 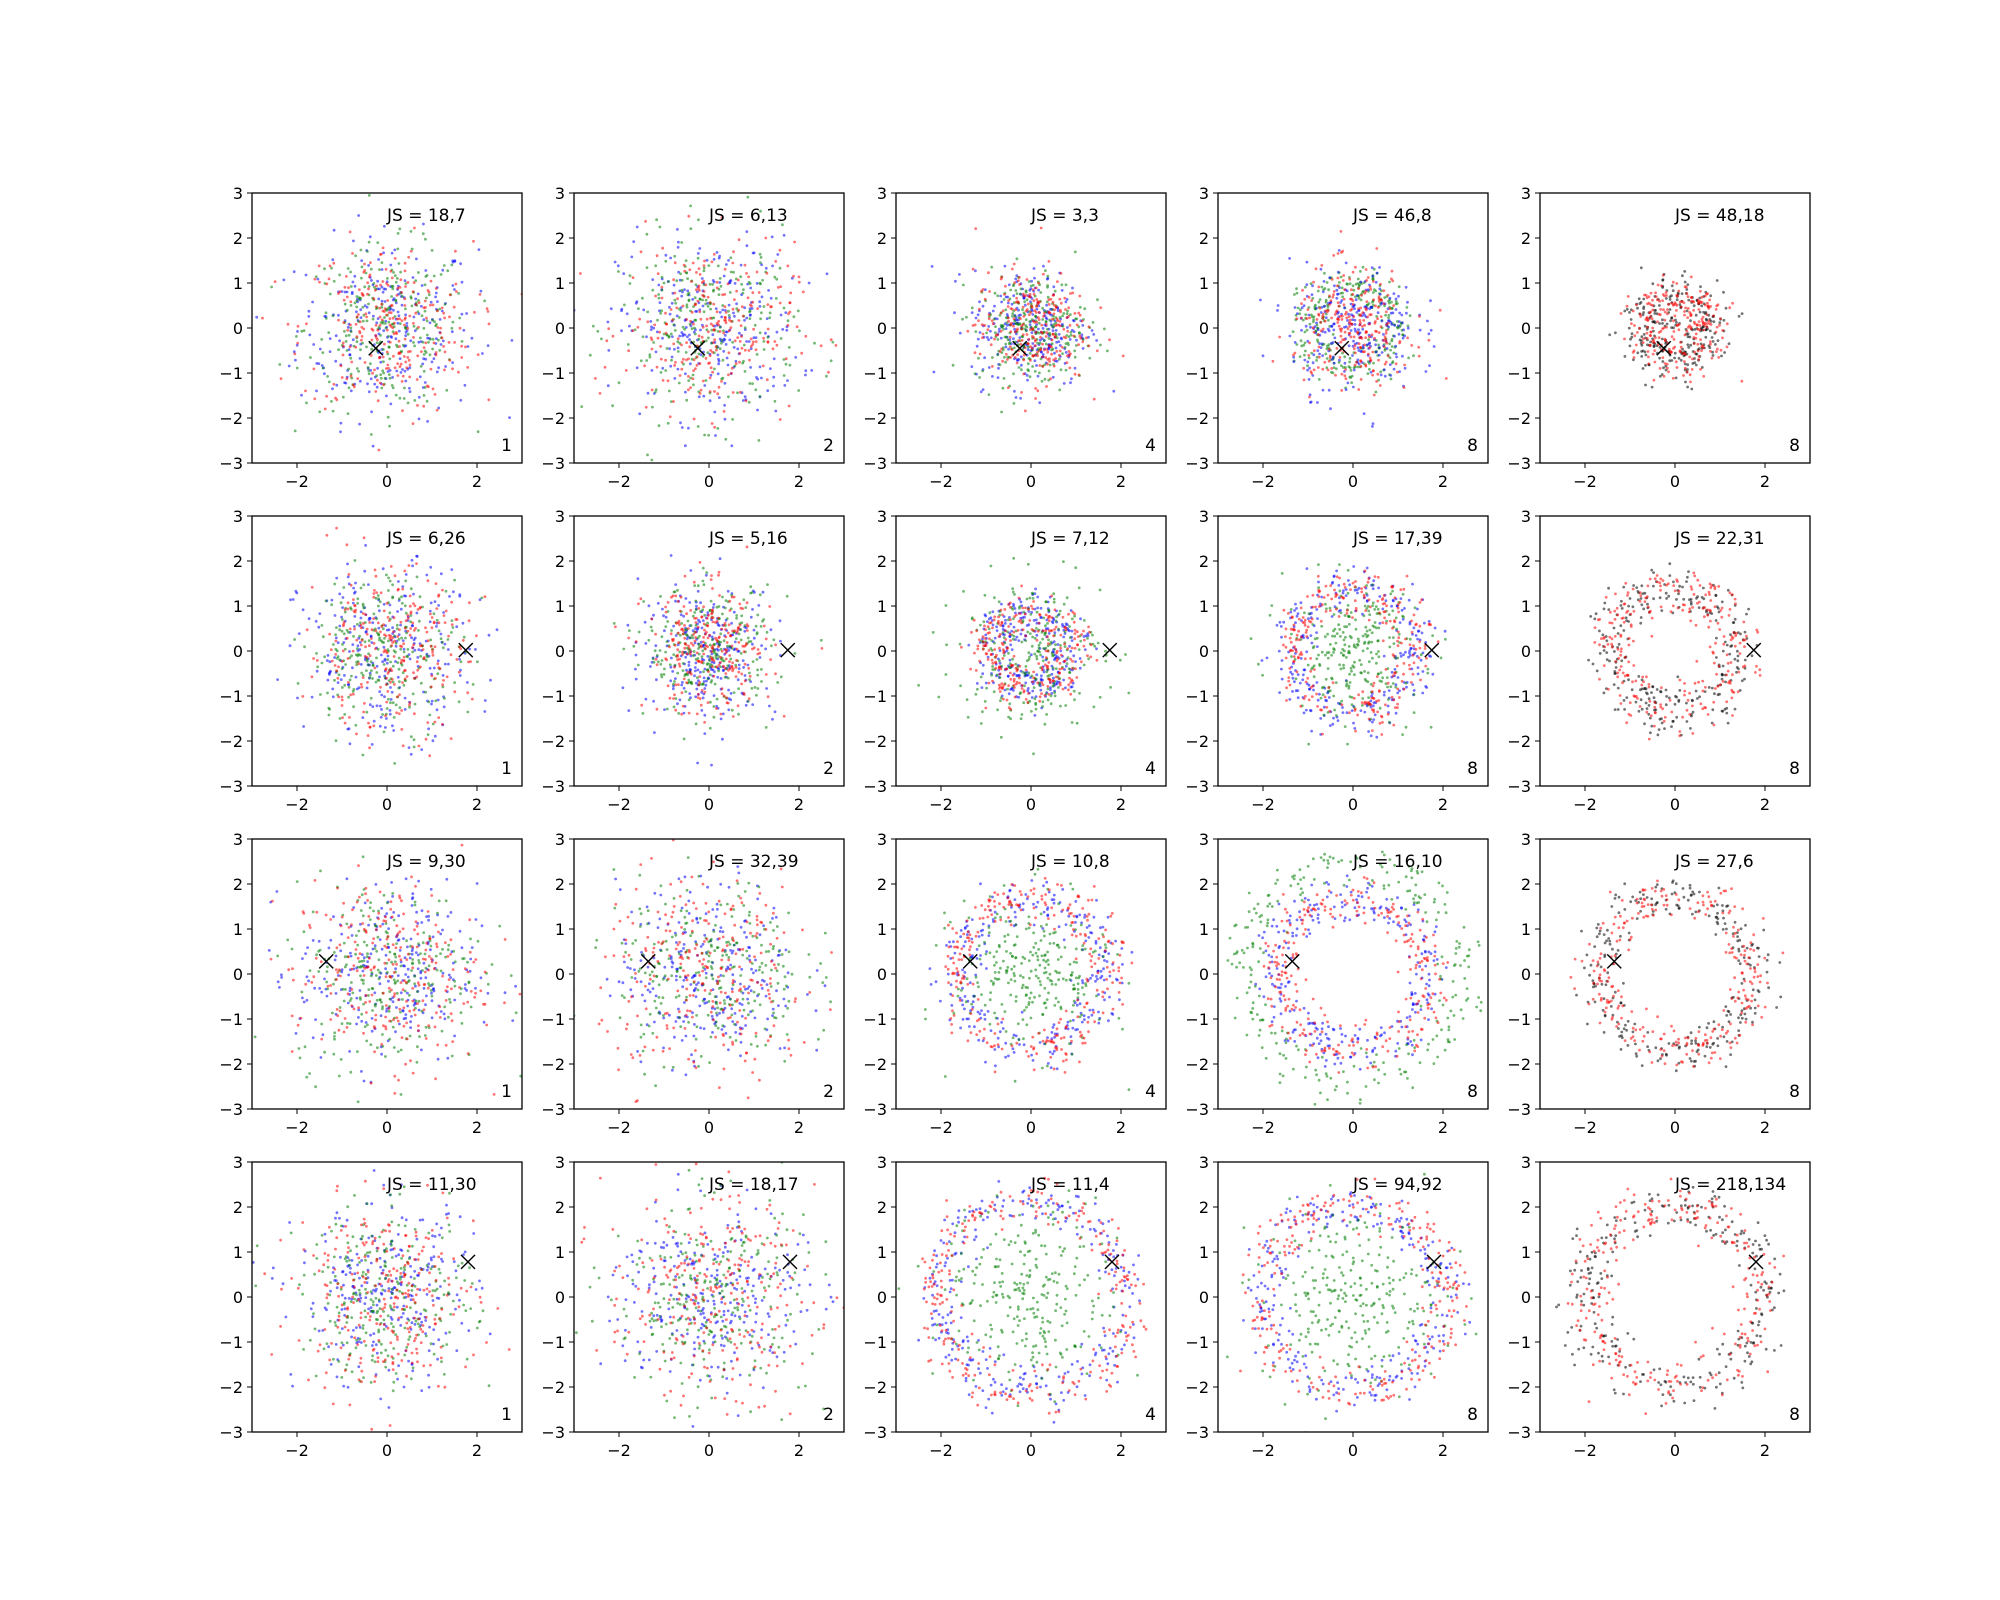 I want to click on x-tick-label: −2, so click(x=619, y=481).